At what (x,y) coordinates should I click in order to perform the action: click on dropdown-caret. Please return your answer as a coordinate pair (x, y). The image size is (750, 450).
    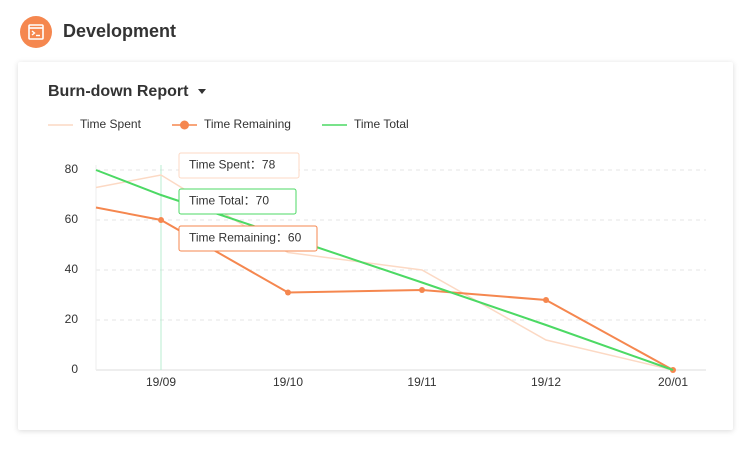
    Looking at the image, I should click on (202, 91).